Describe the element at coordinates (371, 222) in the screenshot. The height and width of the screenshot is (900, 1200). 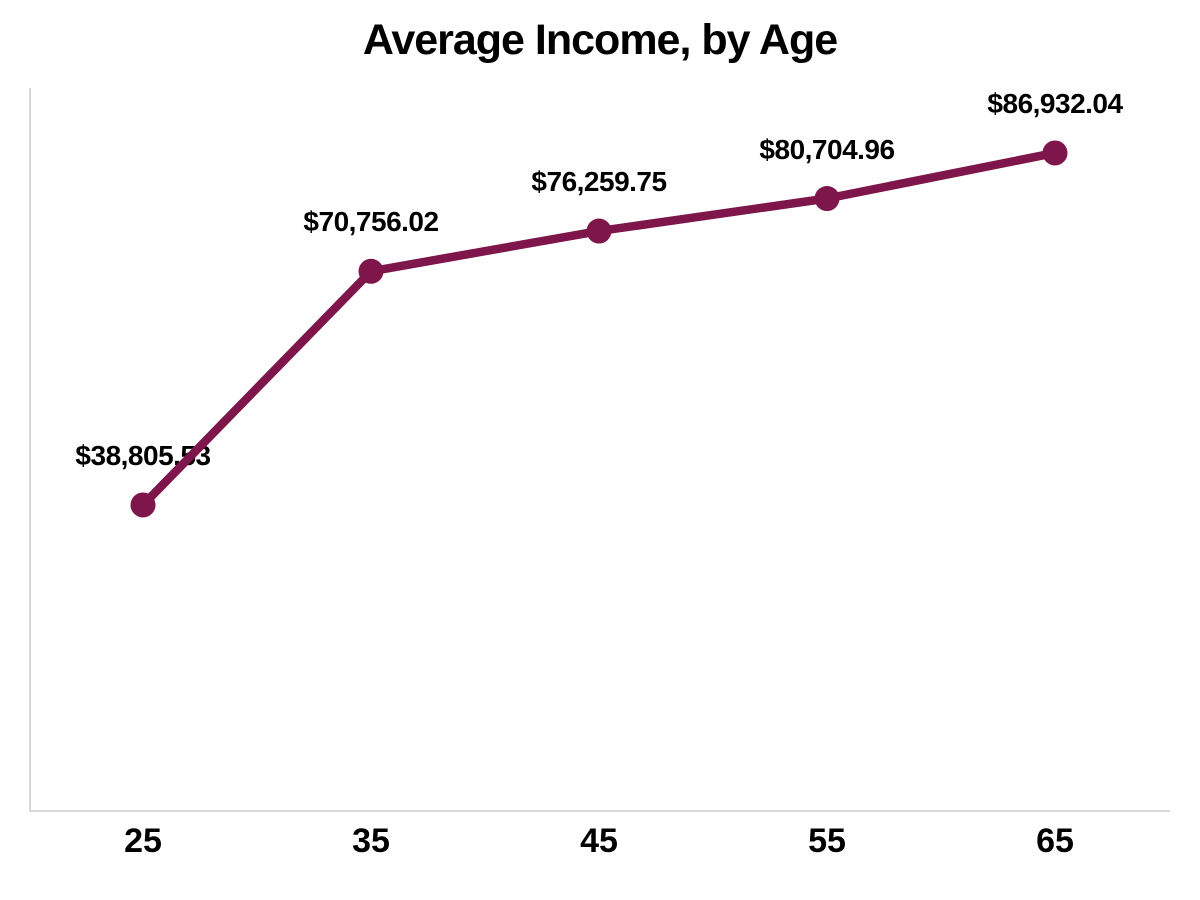
I see `data-label: $70,756.02` at that location.